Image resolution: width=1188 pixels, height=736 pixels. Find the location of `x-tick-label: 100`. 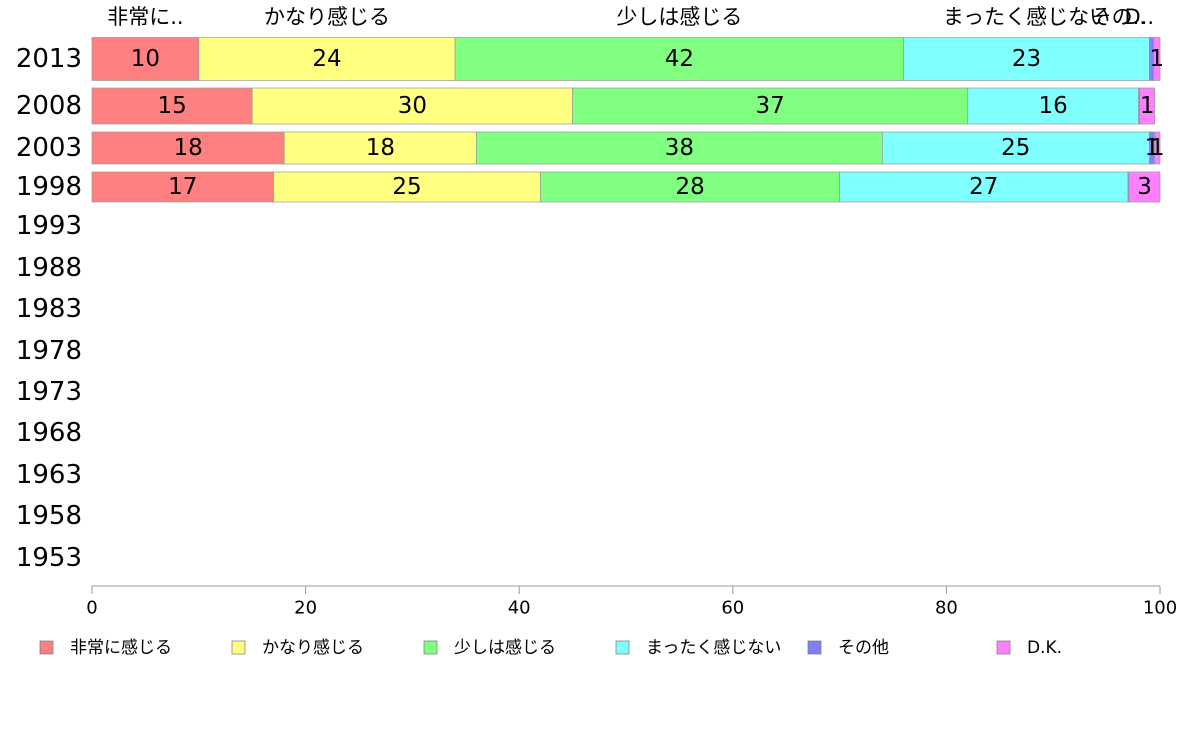

x-tick-label: 100 is located at coordinates (1160, 608).